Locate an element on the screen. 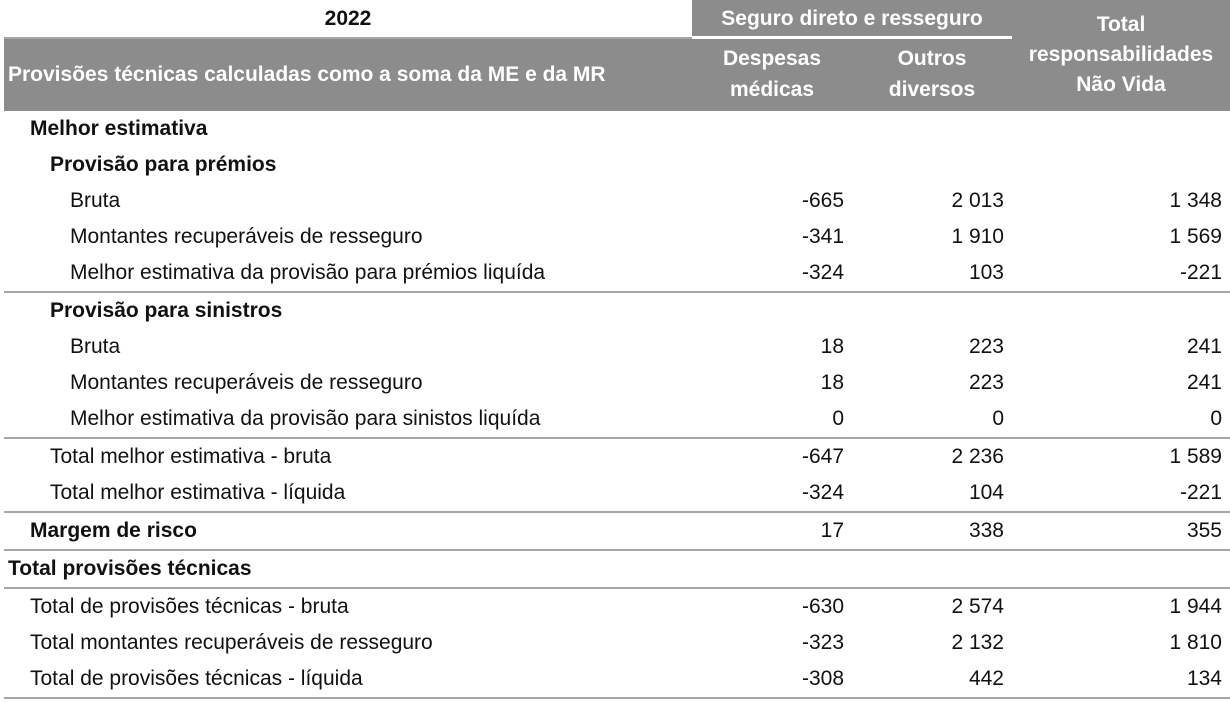 This screenshot has width=1230, height=702. row-label: Melhor estimativa is located at coordinates (119, 128).